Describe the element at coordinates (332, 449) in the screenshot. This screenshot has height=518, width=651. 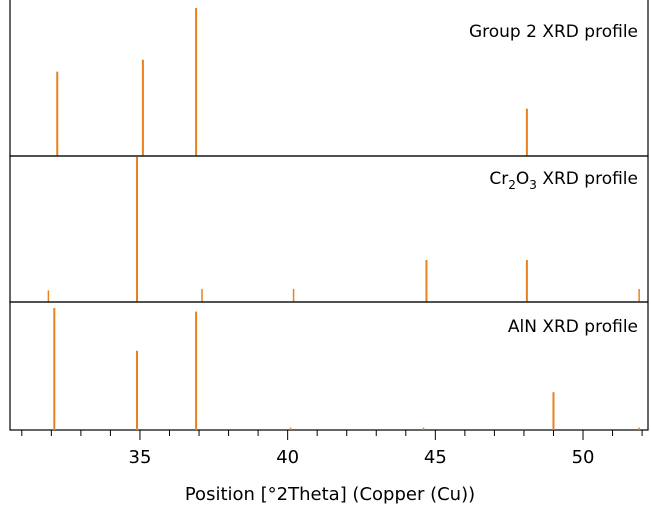
I see `x-axis: 35 40 45 50` at that location.